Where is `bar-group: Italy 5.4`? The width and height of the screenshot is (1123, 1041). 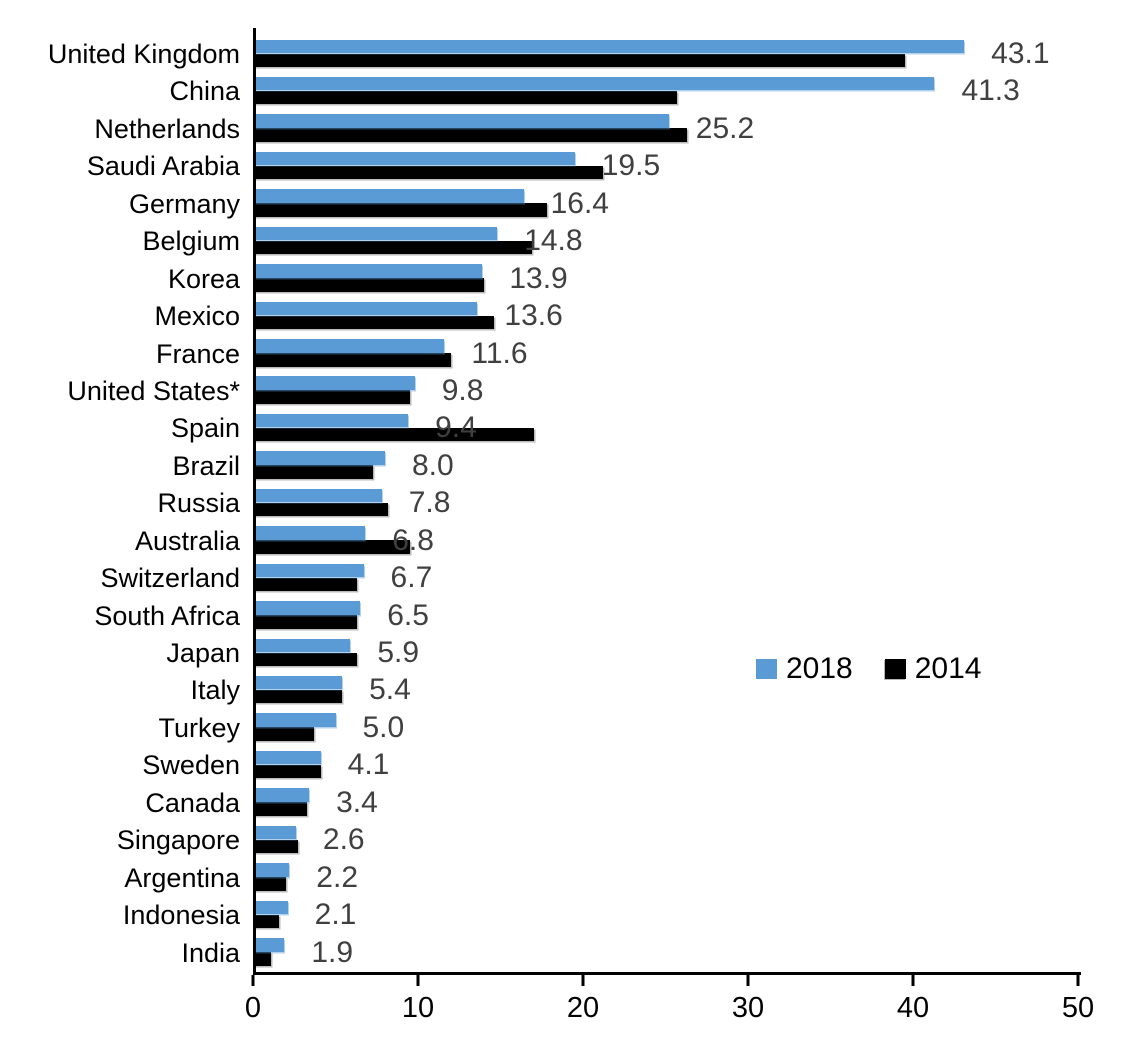
bar-group: Italy 5.4 is located at coordinates (634, 690).